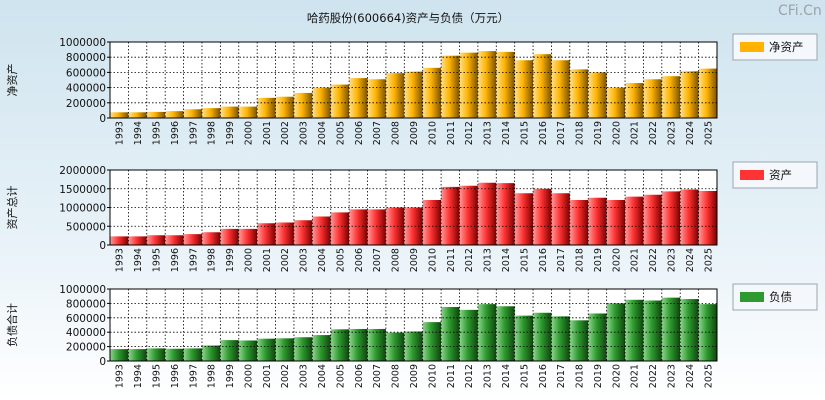 The height and width of the screenshot is (400, 825). What do you see at coordinates (505, 333) in the screenshot?
I see `bar-负债-2014` at bounding box center [505, 333].